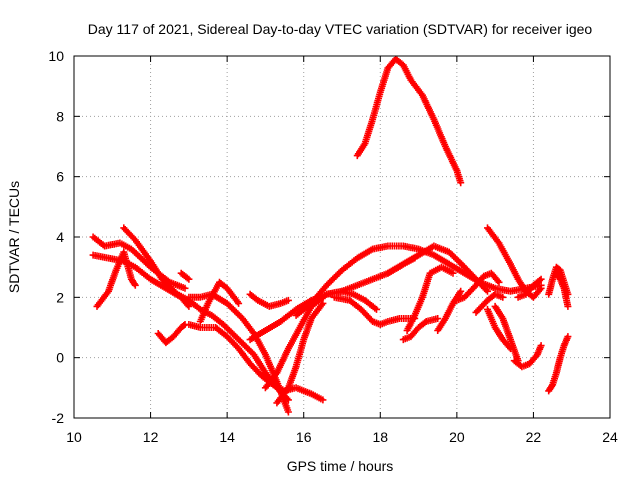  Describe the element at coordinates (74, 437) in the screenshot. I see `x-tick-label: 10` at that location.